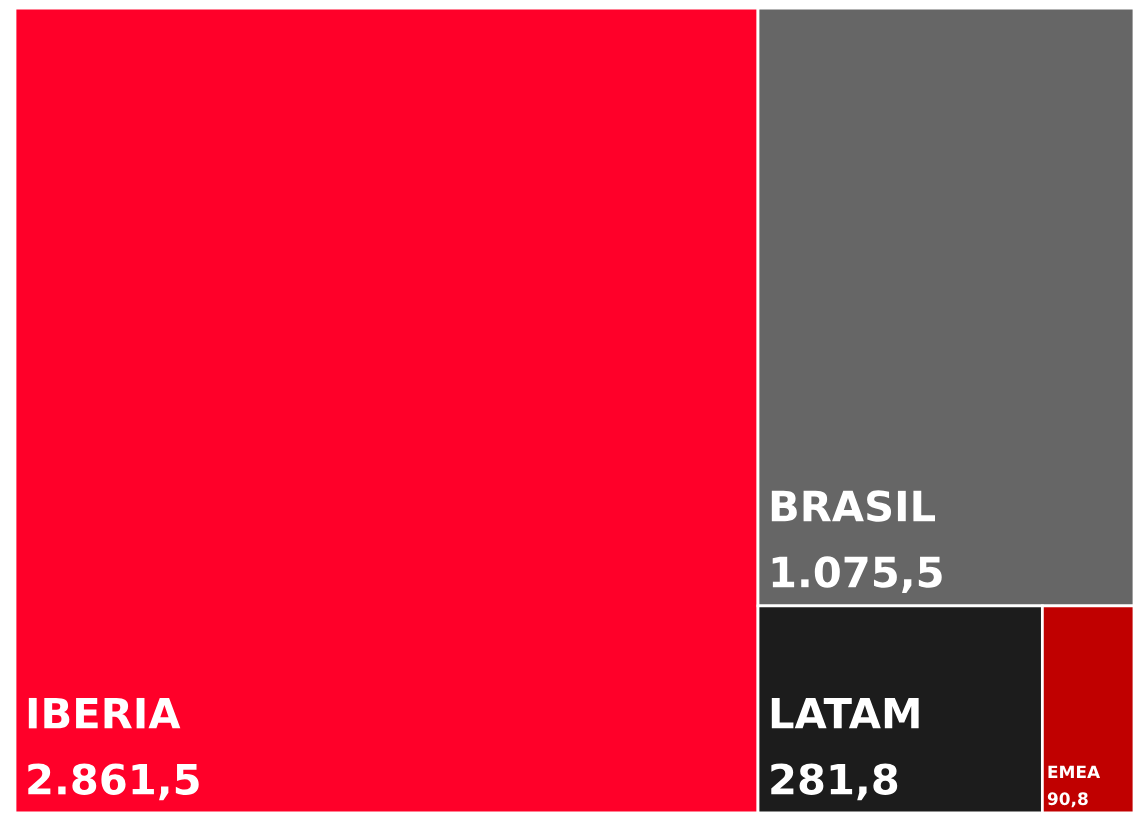 The image size is (1134, 813). Describe the element at coordinates (113, 782) in the screenshot. I see `data-label: 2.861,5` at that location.